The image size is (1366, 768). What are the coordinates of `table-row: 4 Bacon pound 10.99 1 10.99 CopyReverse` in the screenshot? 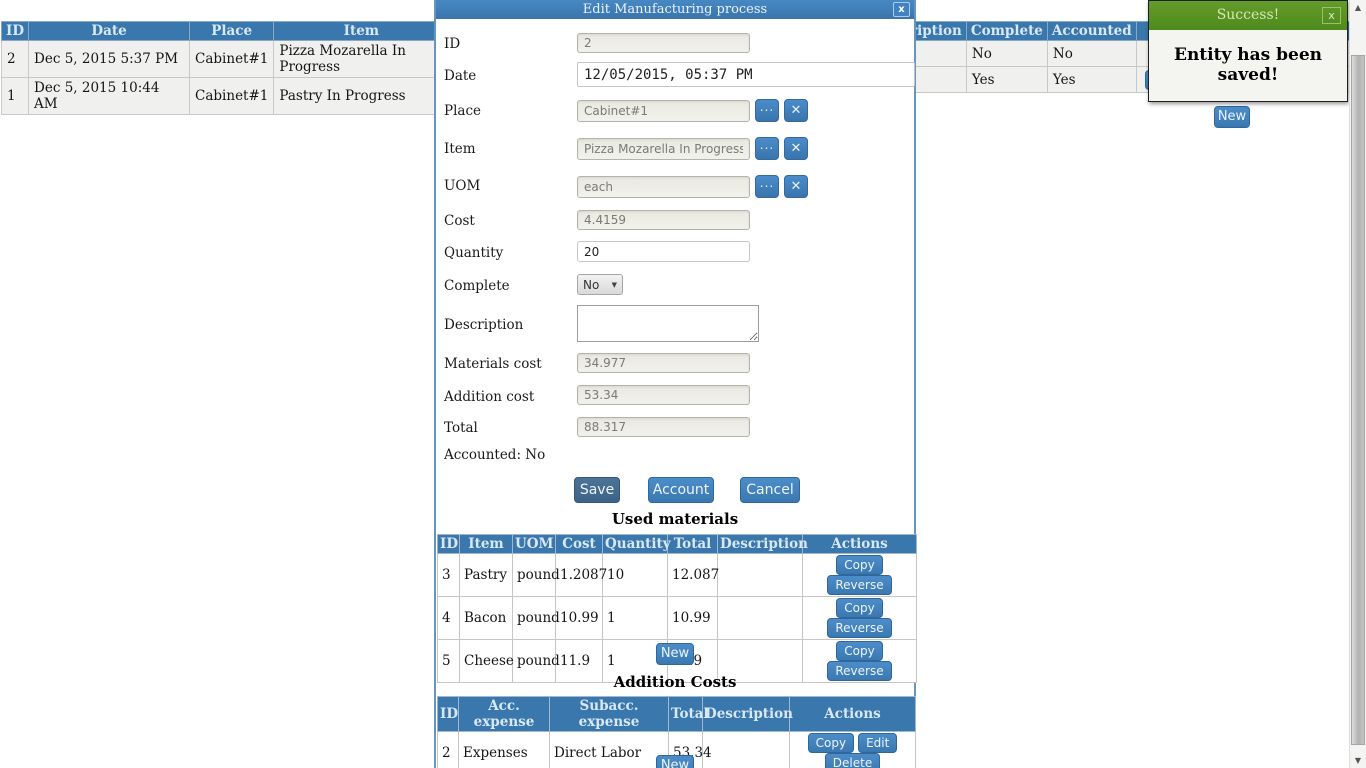 It's located at (677, 618).